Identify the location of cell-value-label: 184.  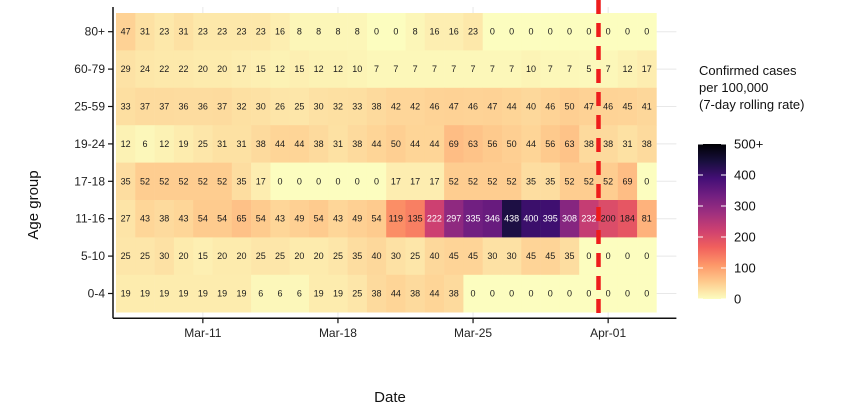
(627, 219).